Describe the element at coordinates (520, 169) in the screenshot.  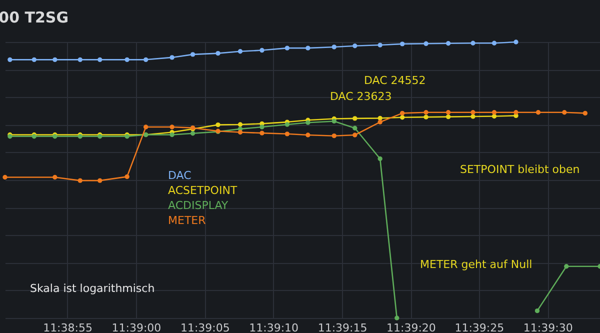
I see `annotation: SETPOINT bleibt oben` at that location.